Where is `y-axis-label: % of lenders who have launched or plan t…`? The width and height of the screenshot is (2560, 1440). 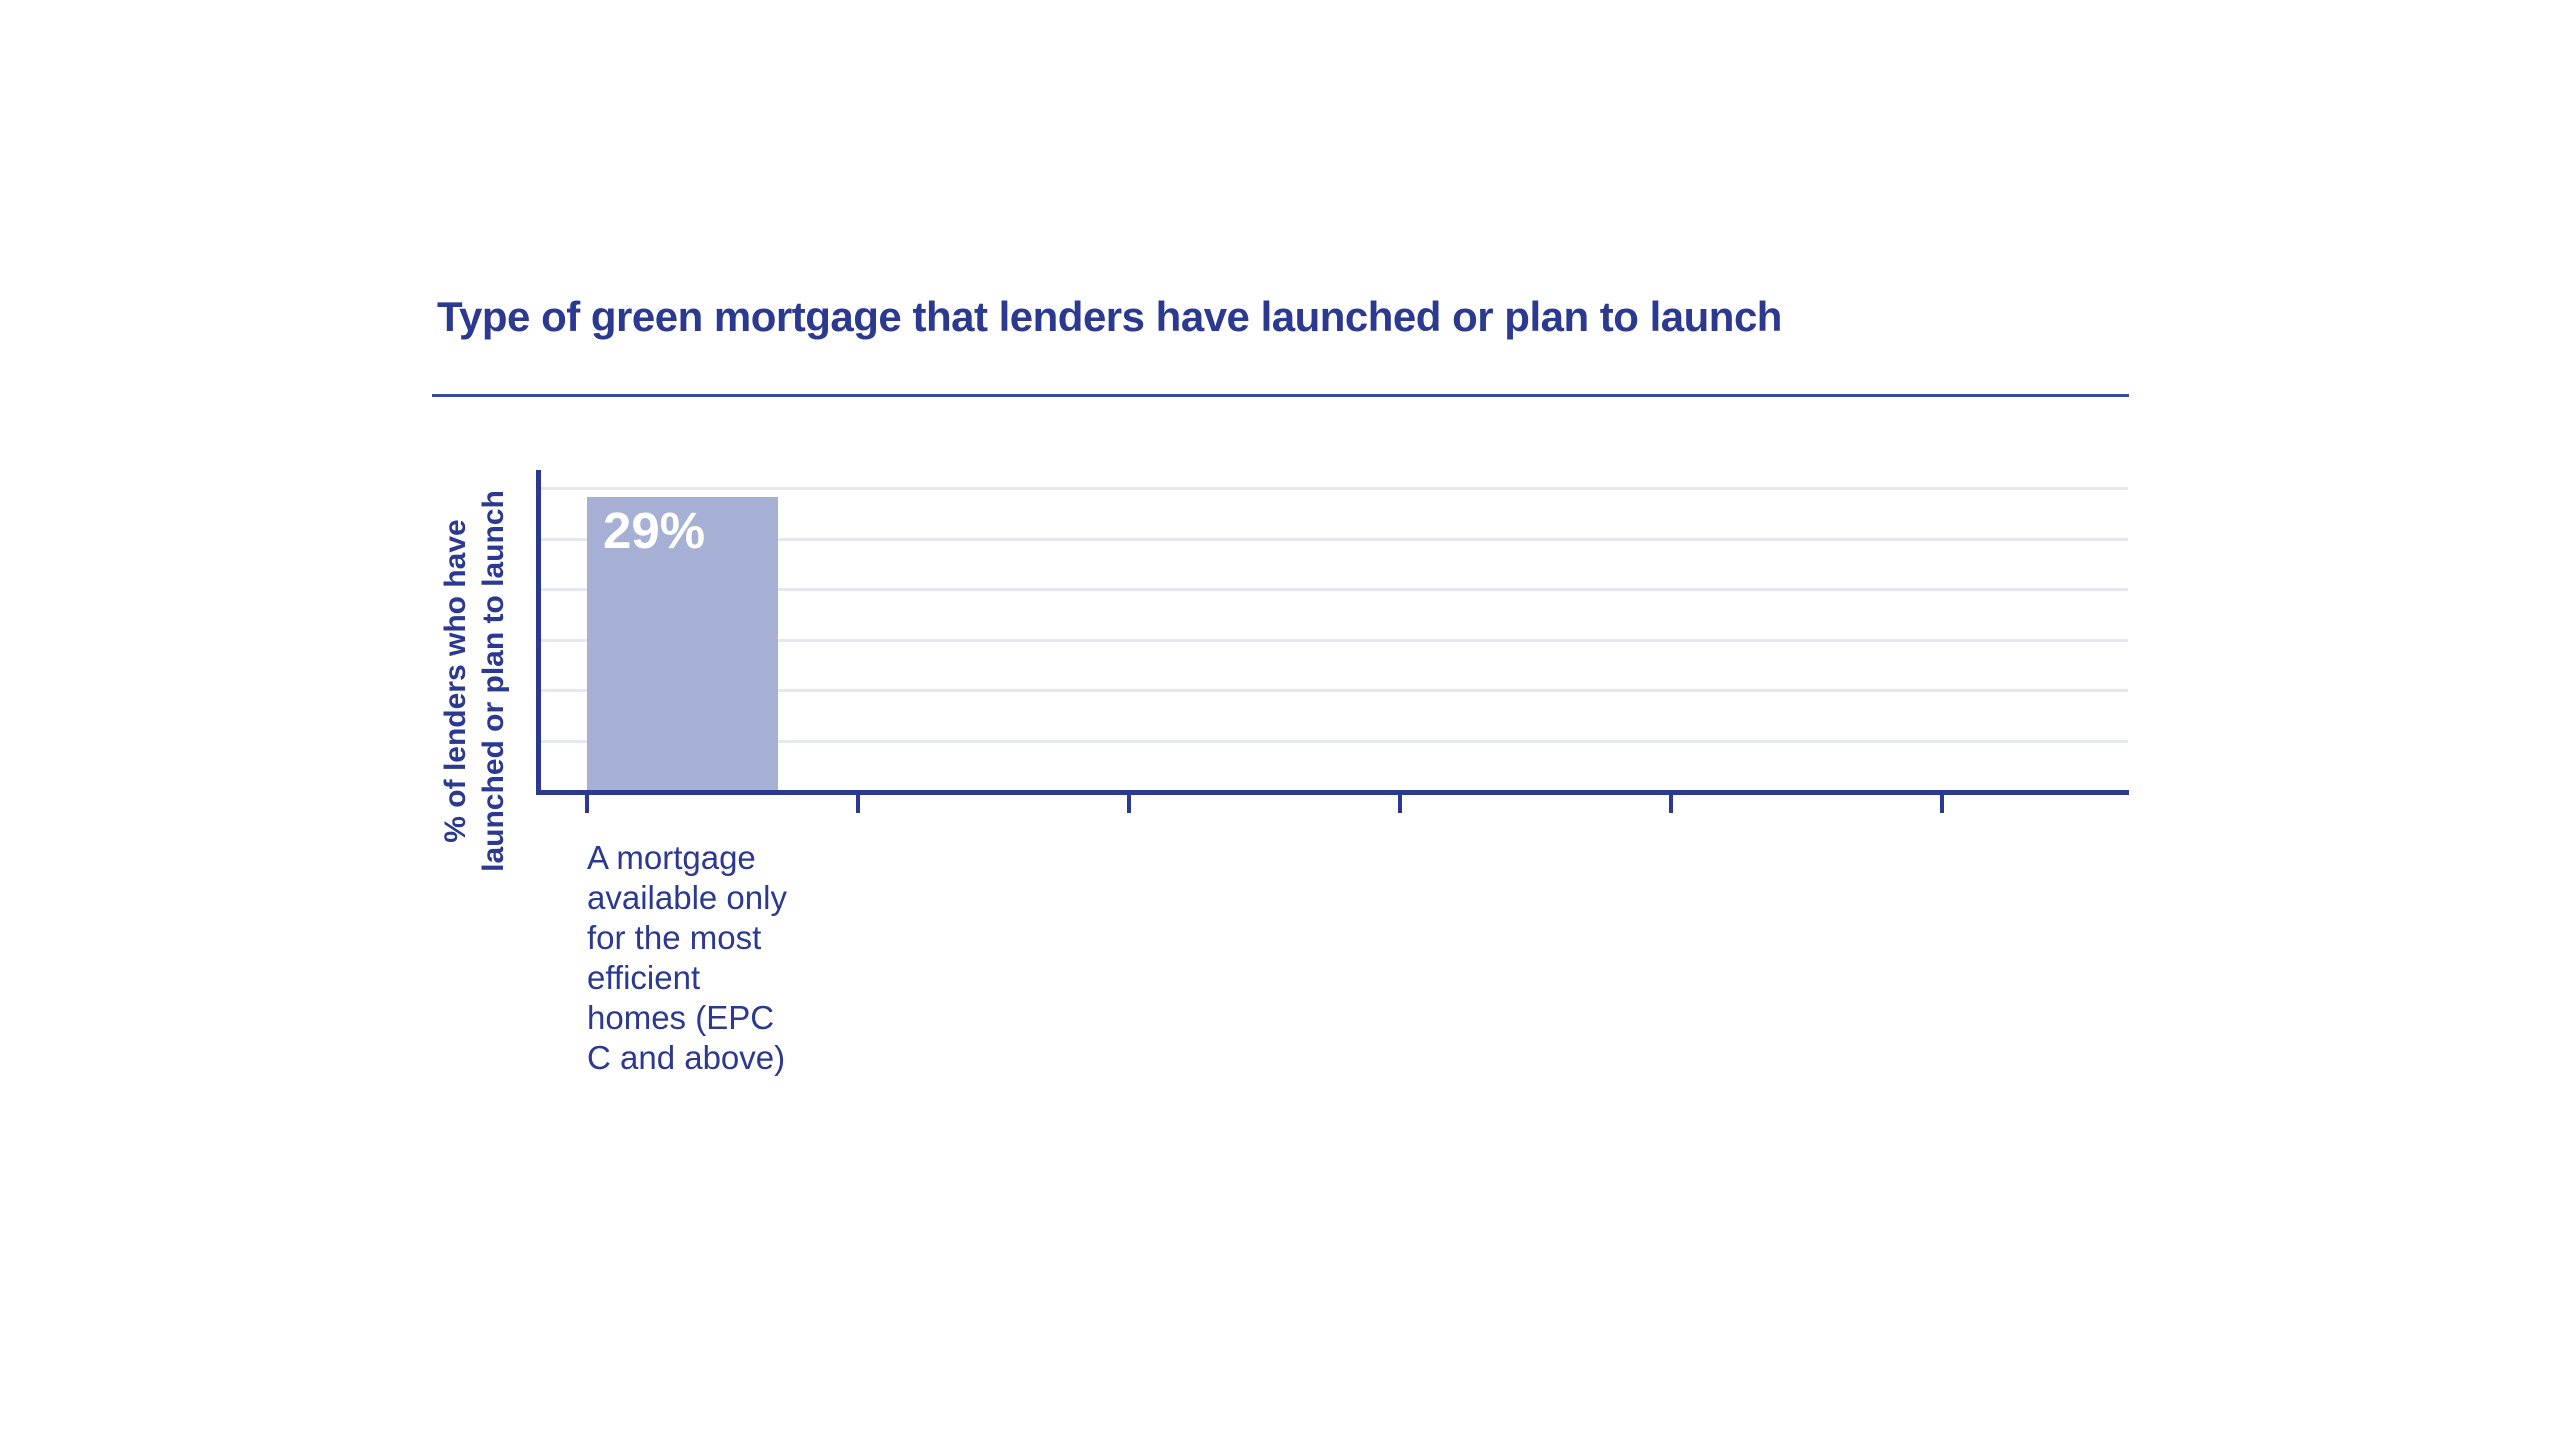
y-axis-label: % of lenders who have launched or plan t… is located at coordinates (474, 681).